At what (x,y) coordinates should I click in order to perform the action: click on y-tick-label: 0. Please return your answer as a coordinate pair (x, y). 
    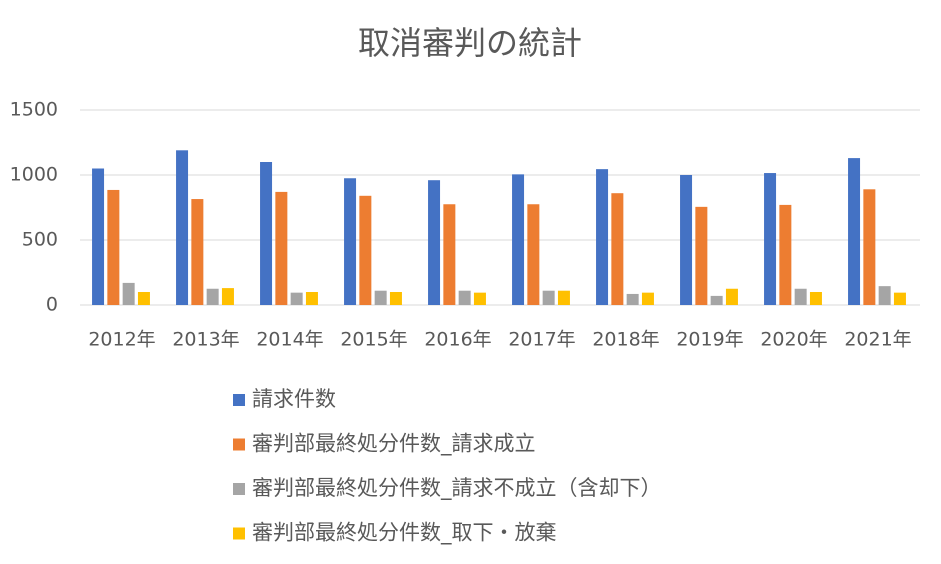
    Looking at the image, I should click on (52, 305).